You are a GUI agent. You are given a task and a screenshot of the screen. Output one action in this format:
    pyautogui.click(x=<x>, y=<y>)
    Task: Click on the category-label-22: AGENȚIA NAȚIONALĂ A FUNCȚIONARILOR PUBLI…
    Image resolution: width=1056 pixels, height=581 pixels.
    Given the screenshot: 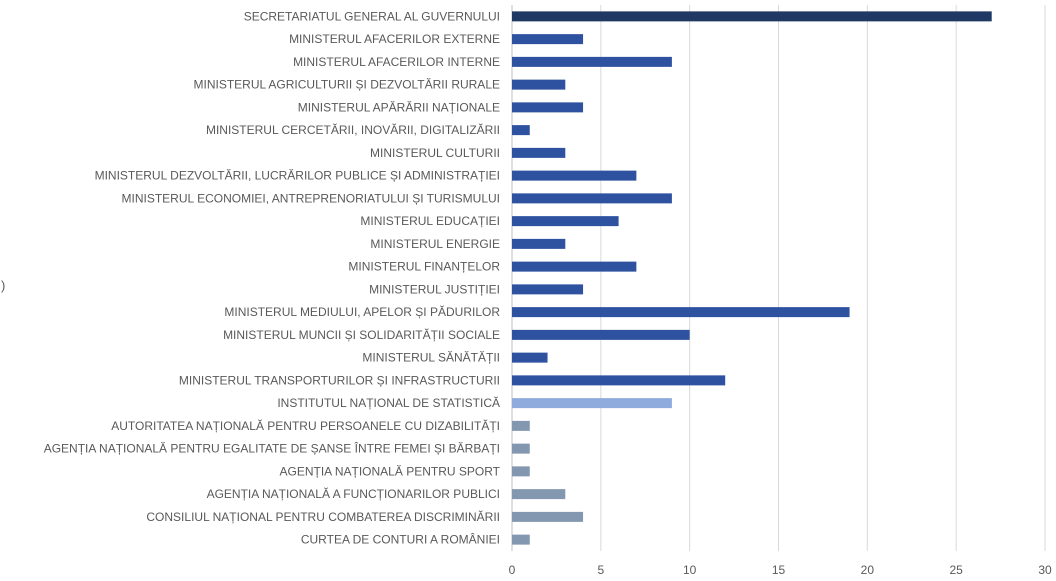 What is the action you would take?
    pyautogui.click(x=353, y=493)
    